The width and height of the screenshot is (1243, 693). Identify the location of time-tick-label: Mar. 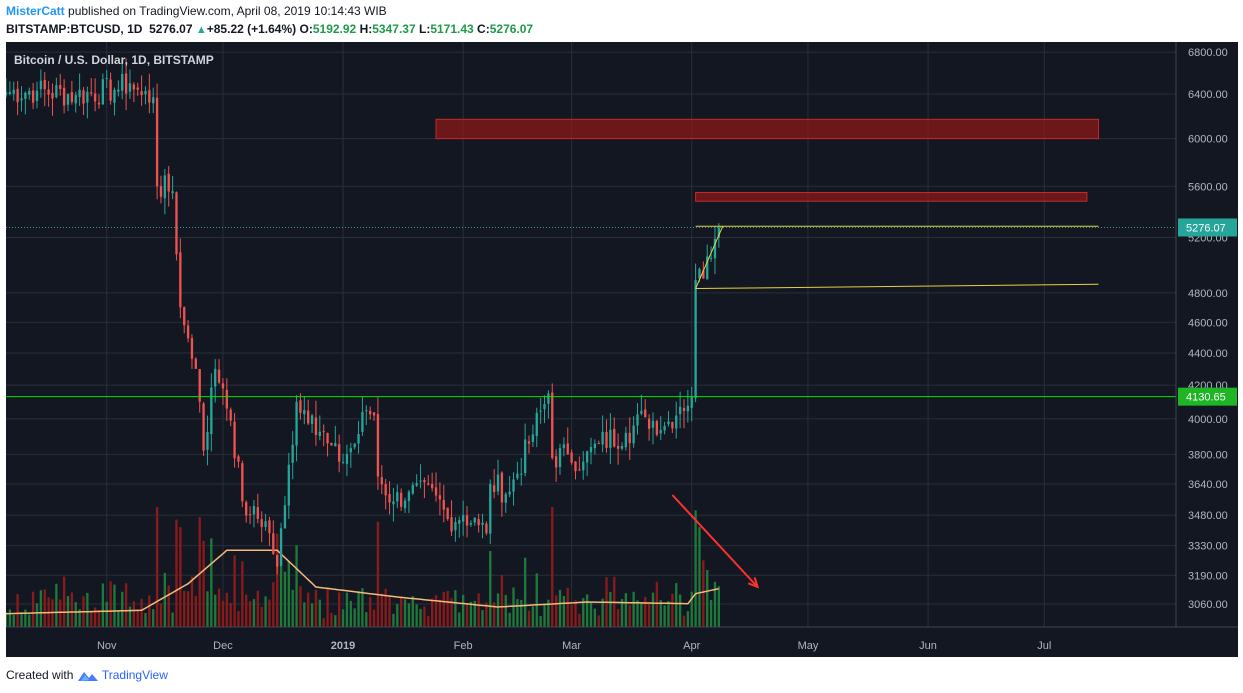
(571, 646).